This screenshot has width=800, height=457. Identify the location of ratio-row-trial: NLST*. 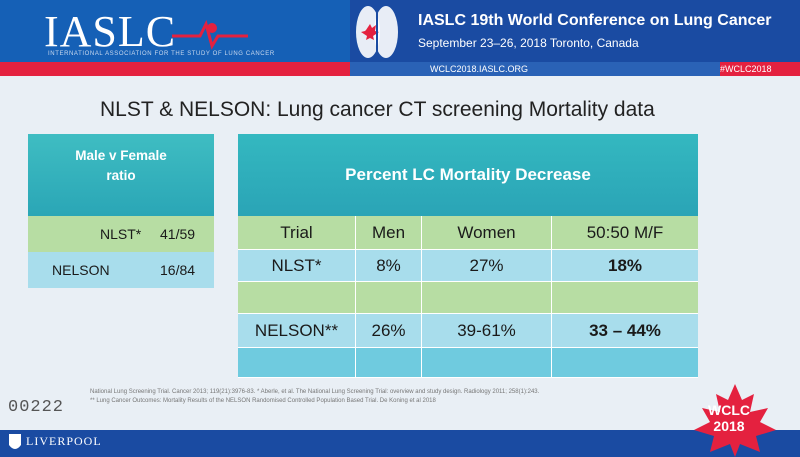
(121, 234).